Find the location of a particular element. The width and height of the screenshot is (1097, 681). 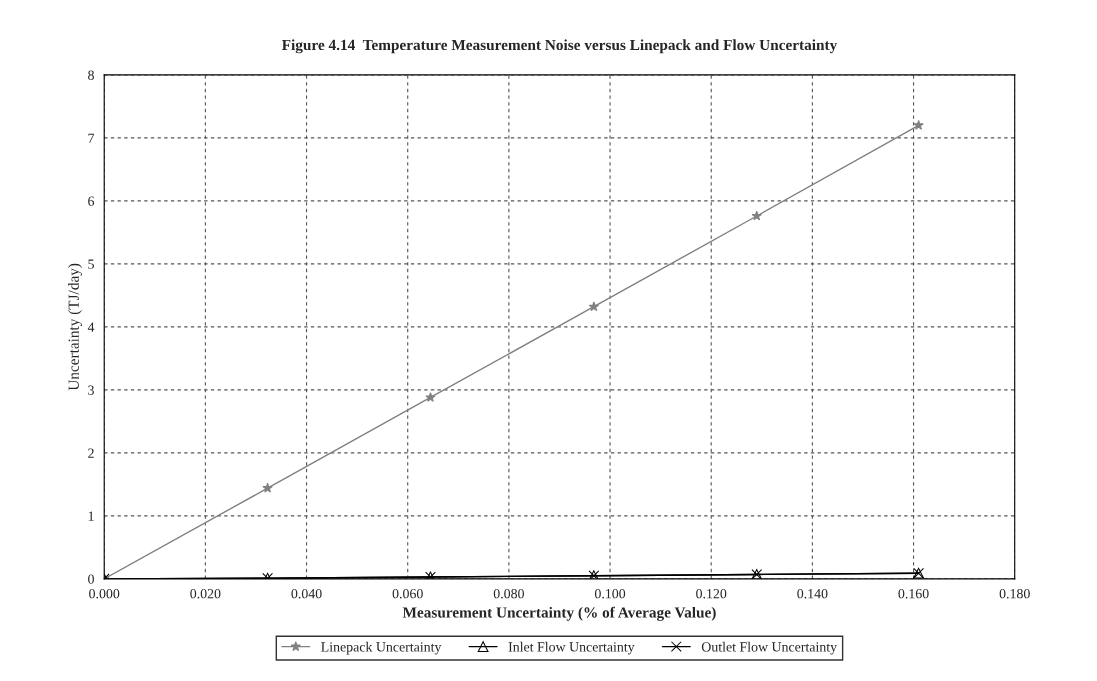

y-tick-label: 2 is located at coordinates (91, 453).